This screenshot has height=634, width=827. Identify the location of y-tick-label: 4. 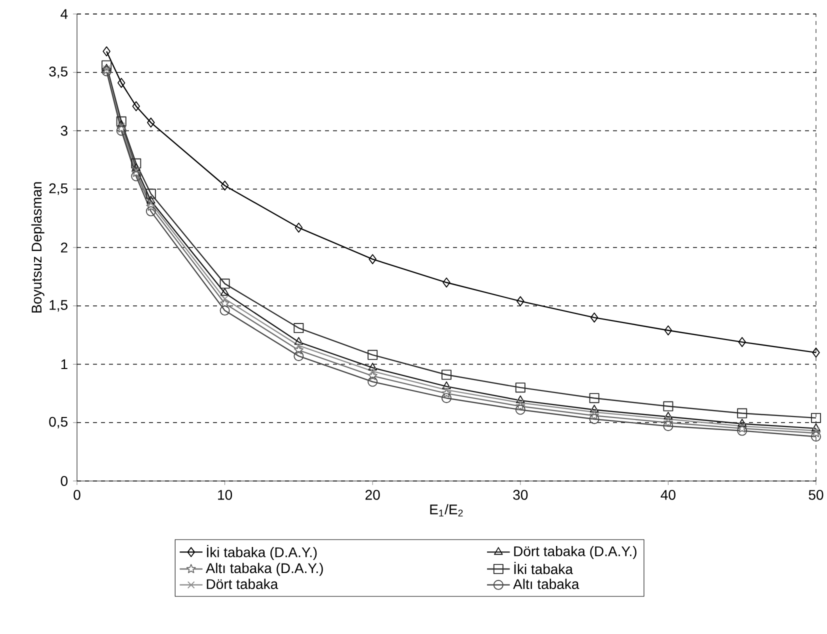
(64, 14).